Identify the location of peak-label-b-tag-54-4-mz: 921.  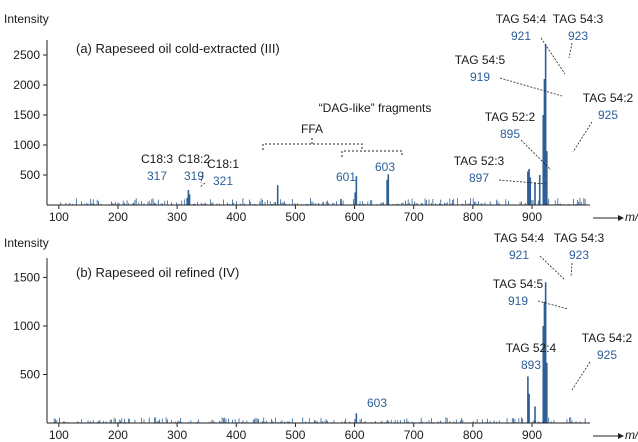
(519, 255).